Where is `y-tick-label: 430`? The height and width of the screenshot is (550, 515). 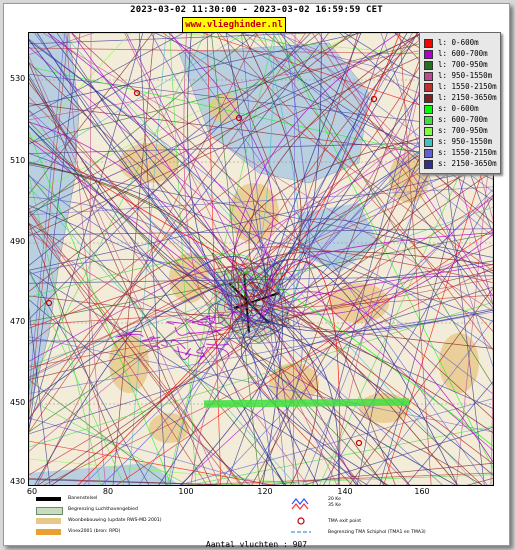
y-tick-label: 430 is located at coordinates (18, 481).